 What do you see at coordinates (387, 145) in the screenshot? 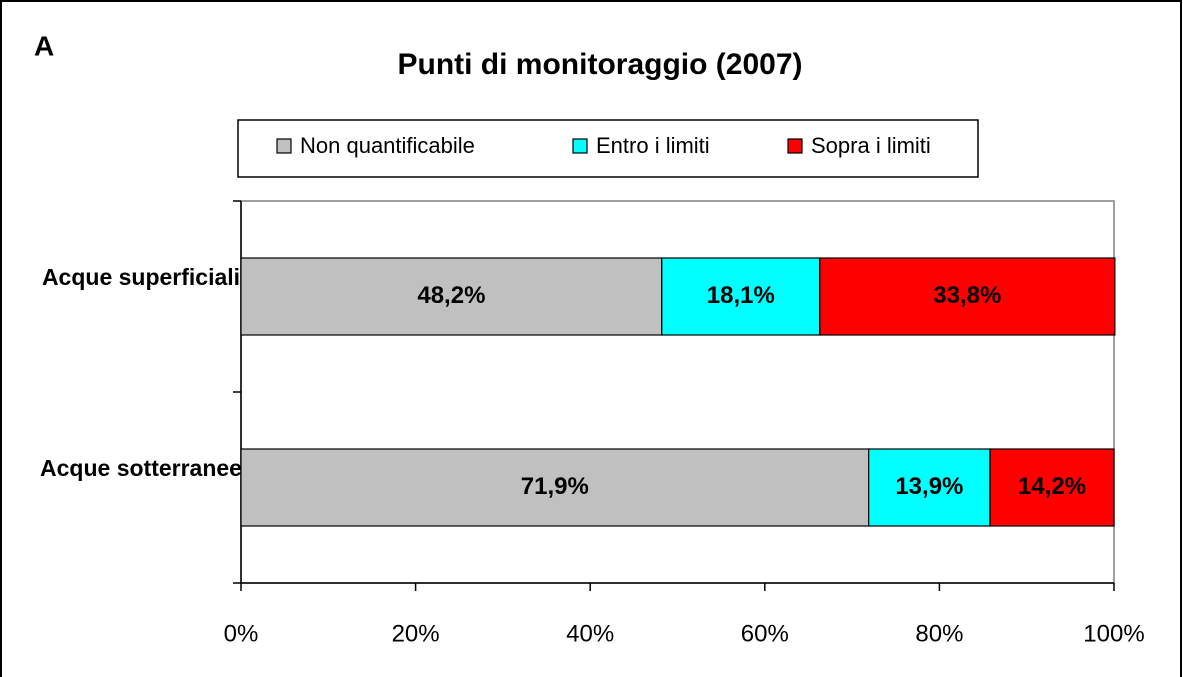
I see `legend-label: Non quantificabile` at bounding box center [387, 145].